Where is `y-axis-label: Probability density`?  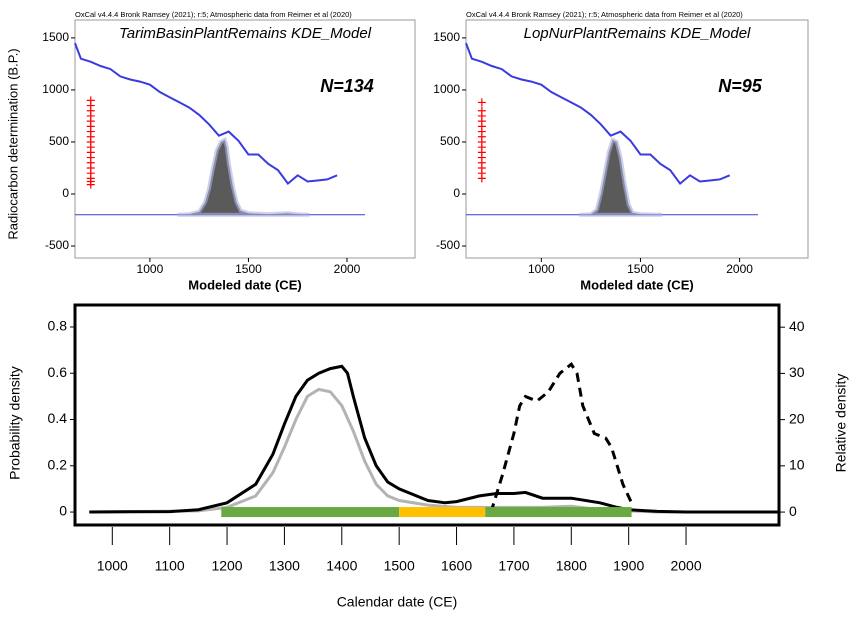
y-axis-label: Probability density is located at coordinates (15, 423).